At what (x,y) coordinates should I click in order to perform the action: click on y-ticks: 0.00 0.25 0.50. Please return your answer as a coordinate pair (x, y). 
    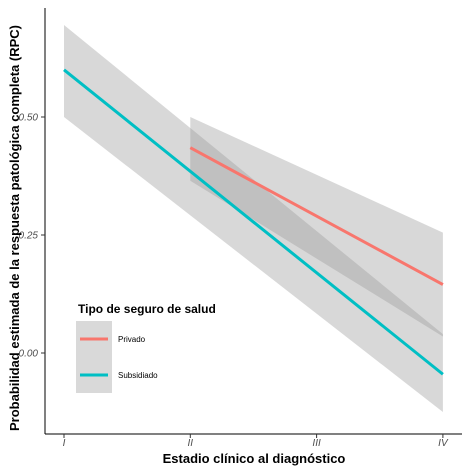
    Looking at the image, I should click on (32, 236).